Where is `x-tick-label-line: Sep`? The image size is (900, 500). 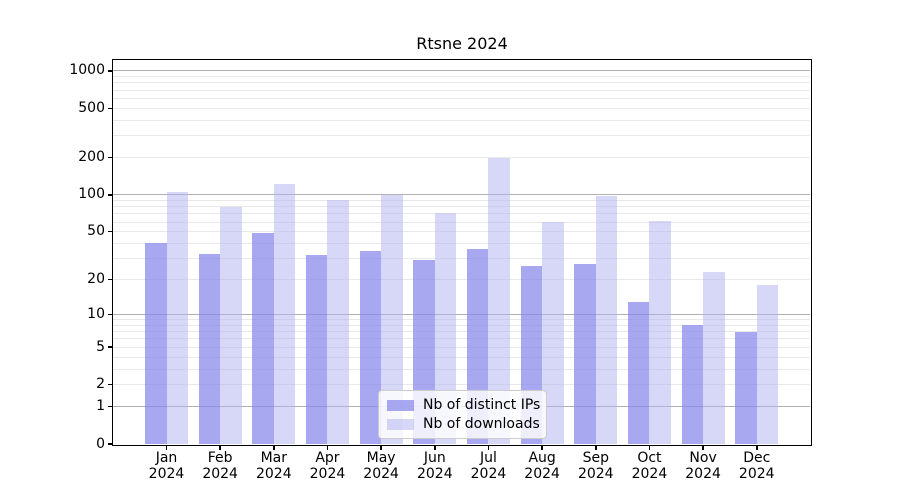
x-tick-label-line: Sep is located at coordinates (595, 458).